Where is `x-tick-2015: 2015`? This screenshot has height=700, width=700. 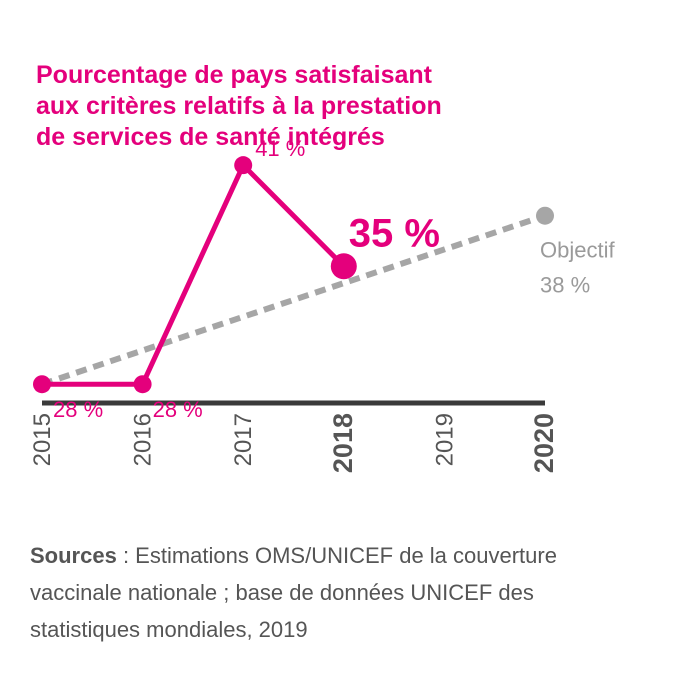 x-tick-2015: 2015 is located at coordinates (42, 439).